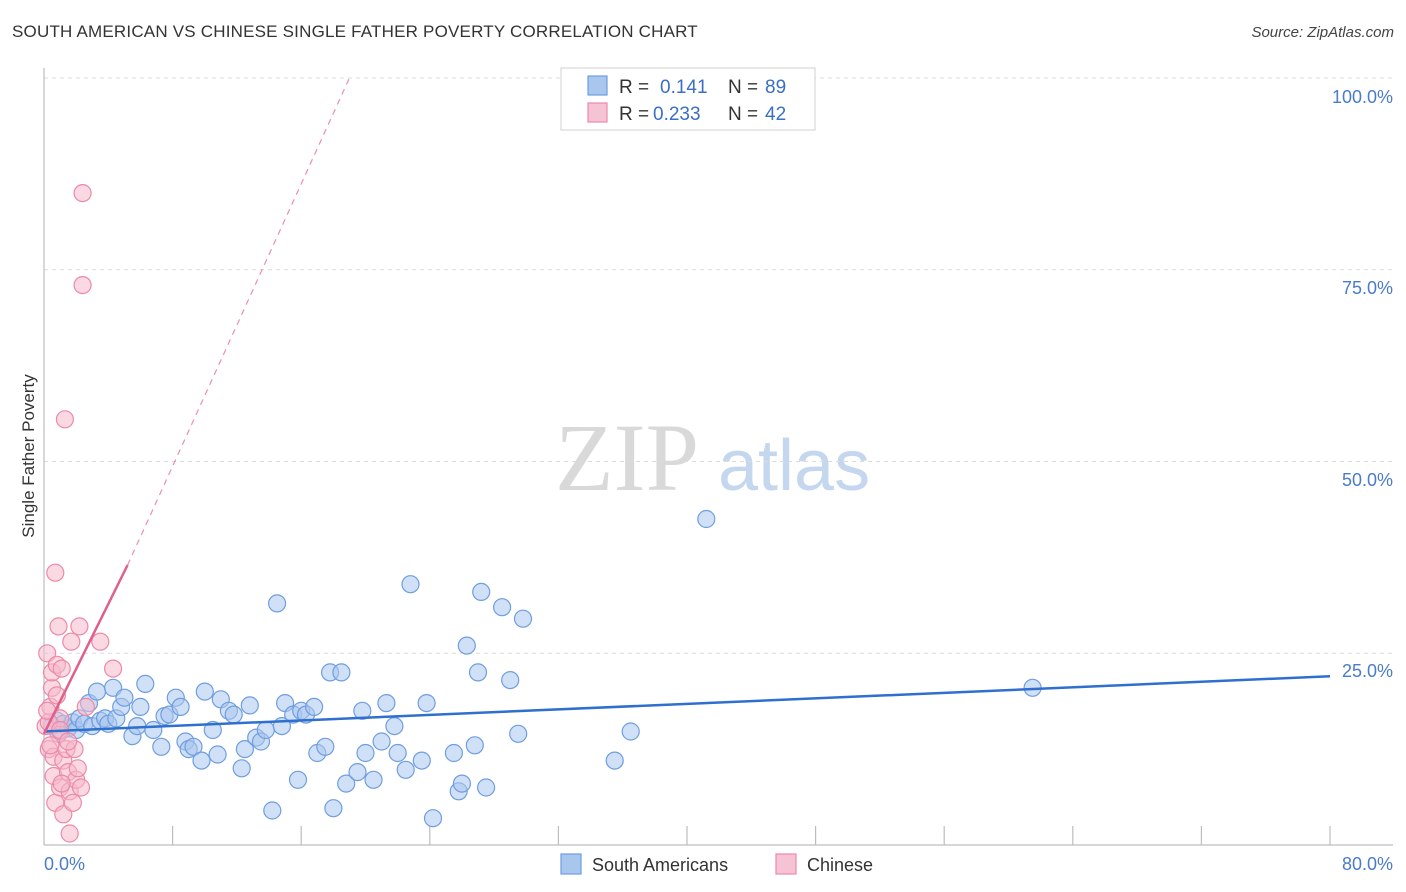 This screenshot has height=892, width=1406. I want to click on y-tick-labels: 25.0% 50.0% 75.0% 100.0%, so click(1362, 384).